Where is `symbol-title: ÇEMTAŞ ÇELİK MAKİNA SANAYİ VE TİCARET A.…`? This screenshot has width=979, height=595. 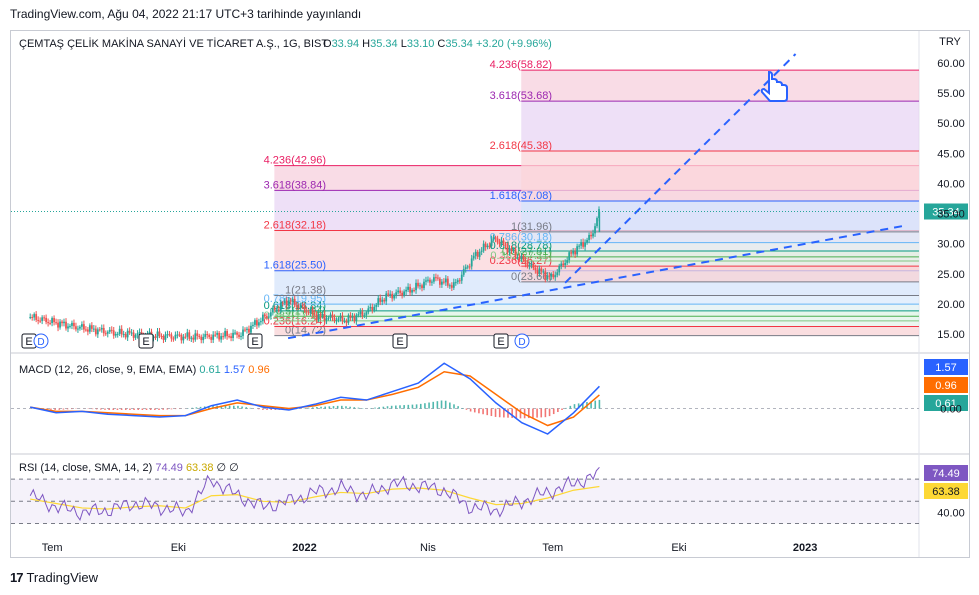
symbol-title: ÇEMTAŞ ÇELİK MAKİNA SANAYİ VE TİCARET A.… is located at coordinates (173, 43).